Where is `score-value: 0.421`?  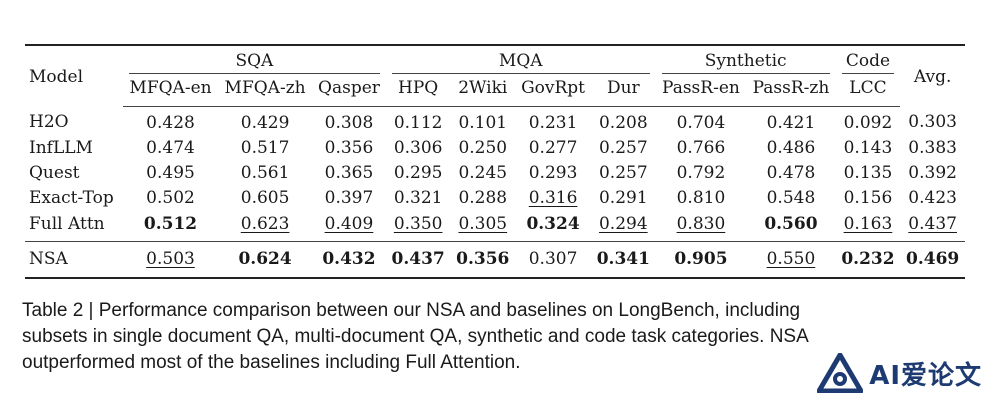
score-value: 0.421 is located at coordinates (791, 122).